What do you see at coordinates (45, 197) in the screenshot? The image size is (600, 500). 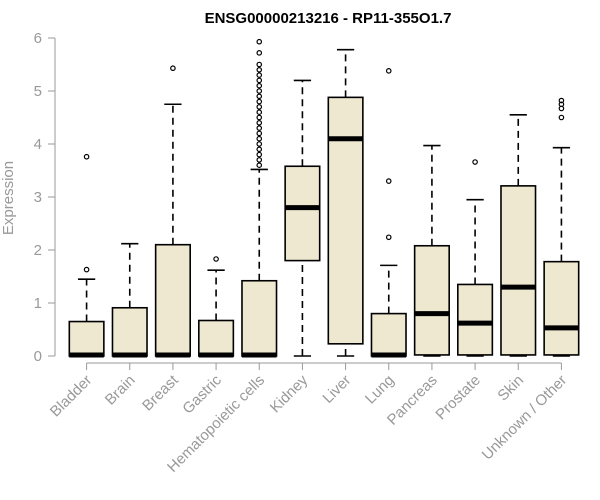 I see `y-axis: 0 1 2 3 4 5 6` at bounding box center [45, 197].